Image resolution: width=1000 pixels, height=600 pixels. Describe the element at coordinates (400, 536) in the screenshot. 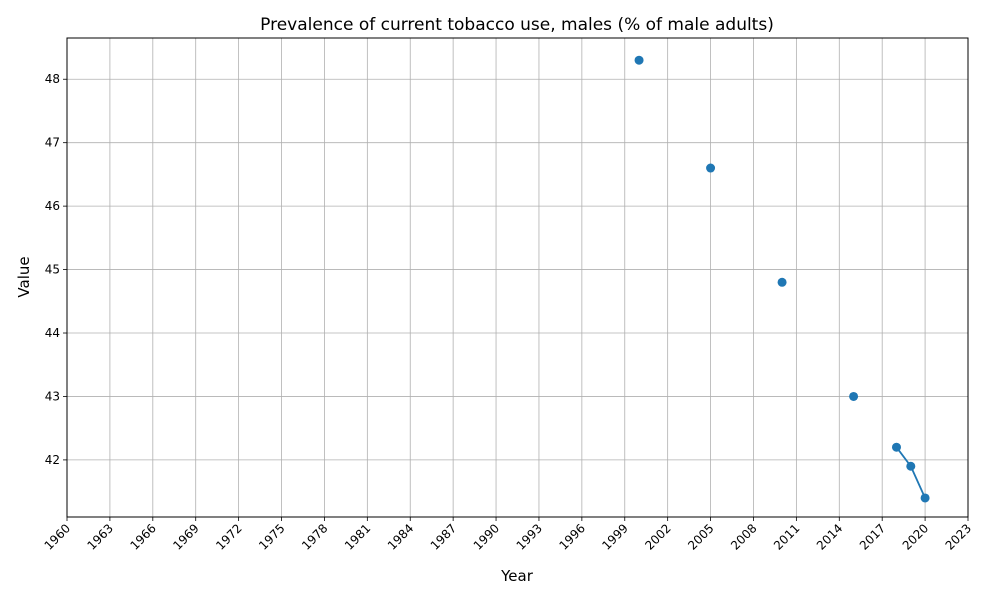

I see `x-tick-label: 1984` at that location.